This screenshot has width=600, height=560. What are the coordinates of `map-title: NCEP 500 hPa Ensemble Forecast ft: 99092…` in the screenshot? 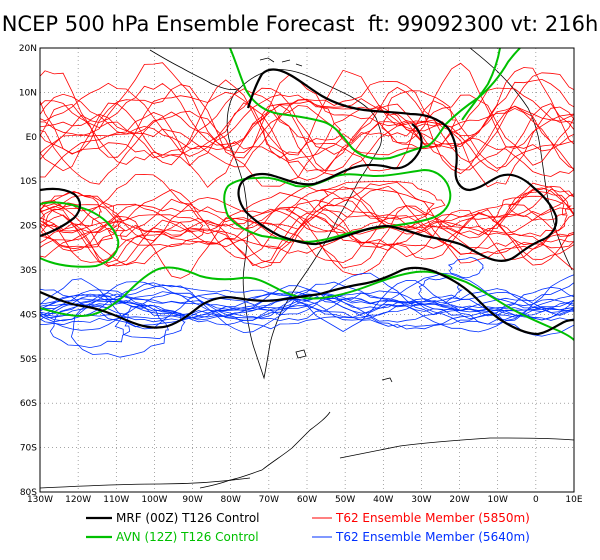 It's located at (300, 24).